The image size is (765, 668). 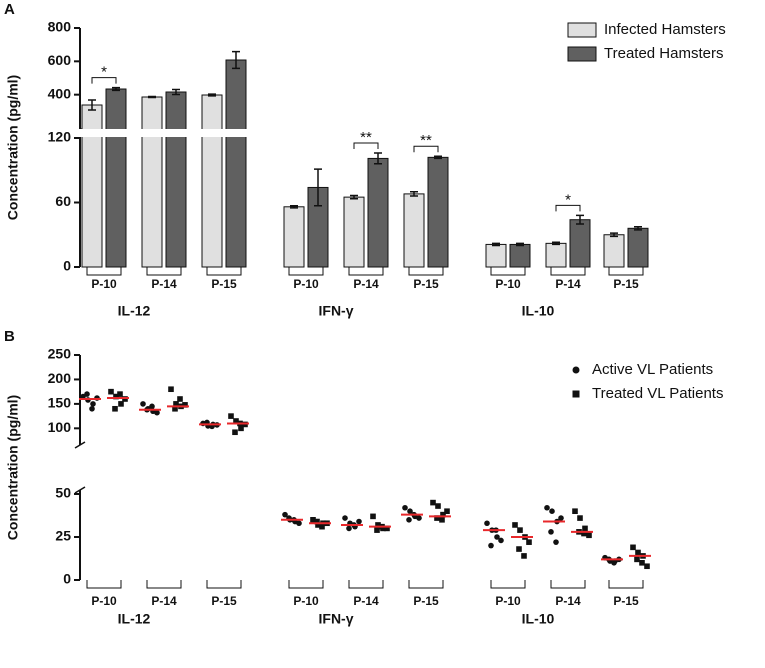 What do you see at coordinates (104, 72) in the screenshot?
I see `significance-label: *` at bounding box center [104, 72].